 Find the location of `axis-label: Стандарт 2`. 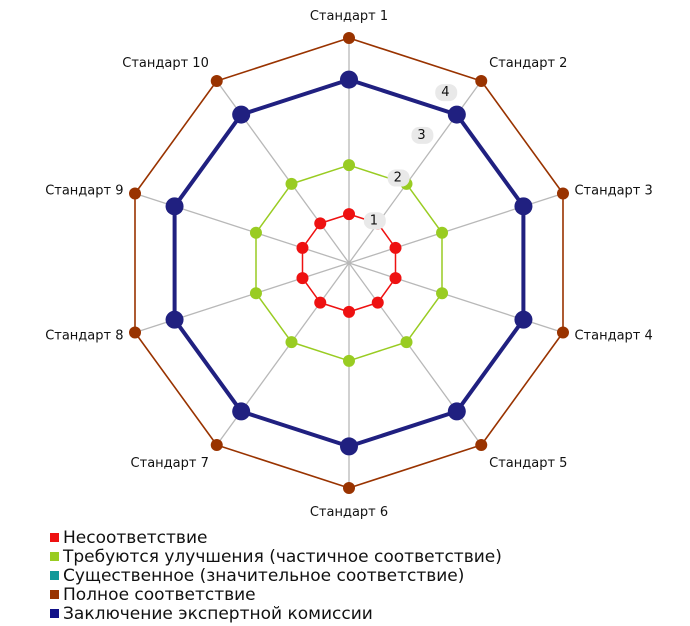

axis-label: Стандарт 2 is located at coordinates (528, 63).